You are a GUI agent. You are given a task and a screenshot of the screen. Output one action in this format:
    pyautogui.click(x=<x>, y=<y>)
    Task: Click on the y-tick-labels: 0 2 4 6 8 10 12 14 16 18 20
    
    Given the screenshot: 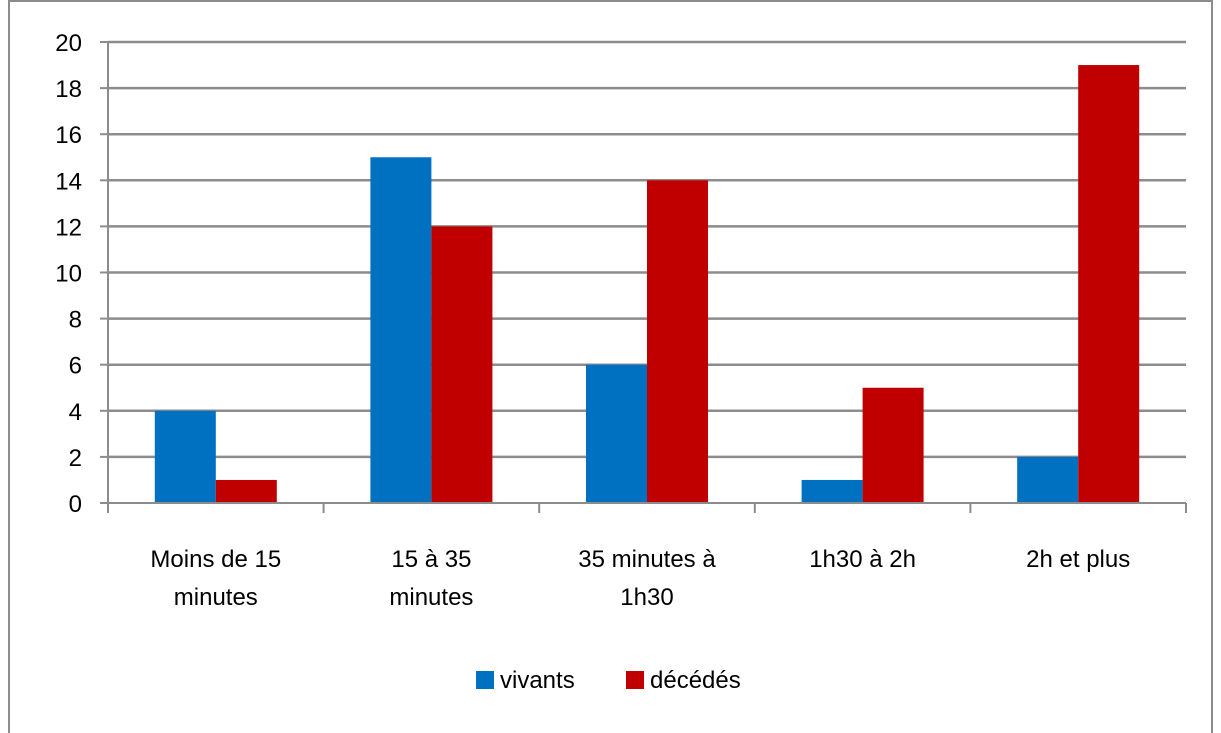 What is the action you would take?
    pyautogui.click(x=68, y=274)
    